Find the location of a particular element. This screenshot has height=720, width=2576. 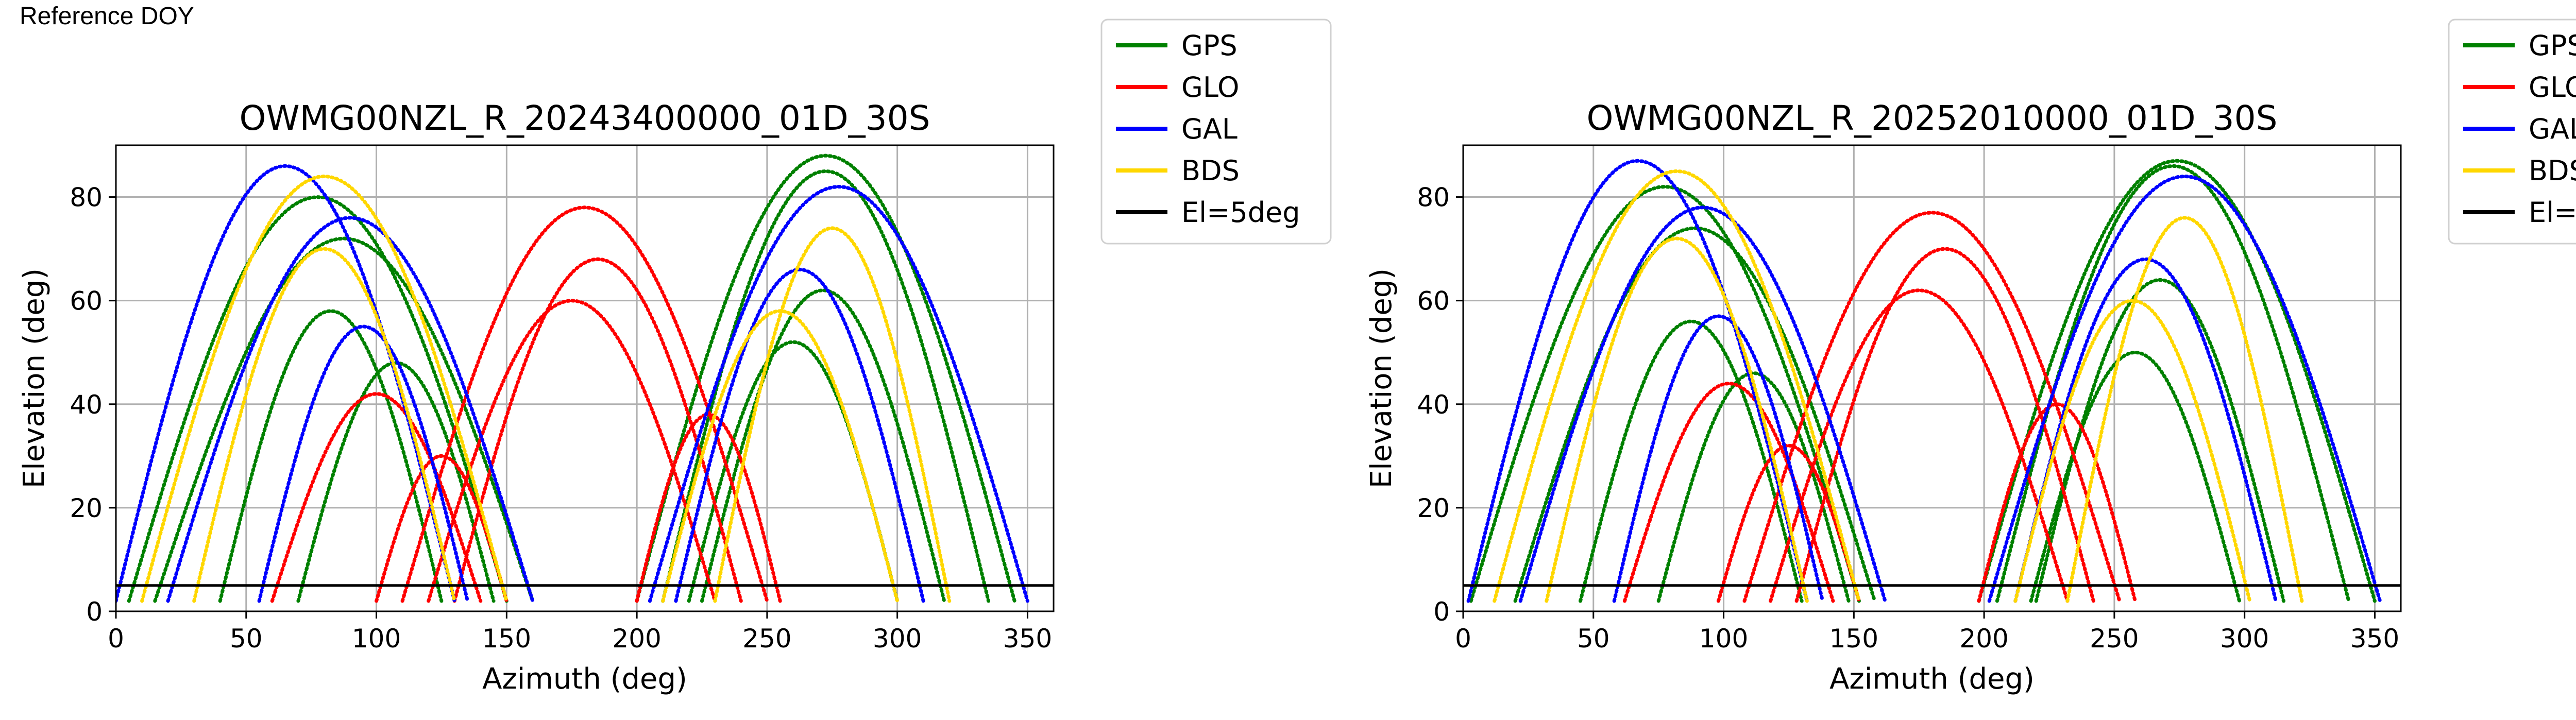

plot-title: OWMG00NZL_R_20252010000_01D_30S is located at coordinates (1931, 118).